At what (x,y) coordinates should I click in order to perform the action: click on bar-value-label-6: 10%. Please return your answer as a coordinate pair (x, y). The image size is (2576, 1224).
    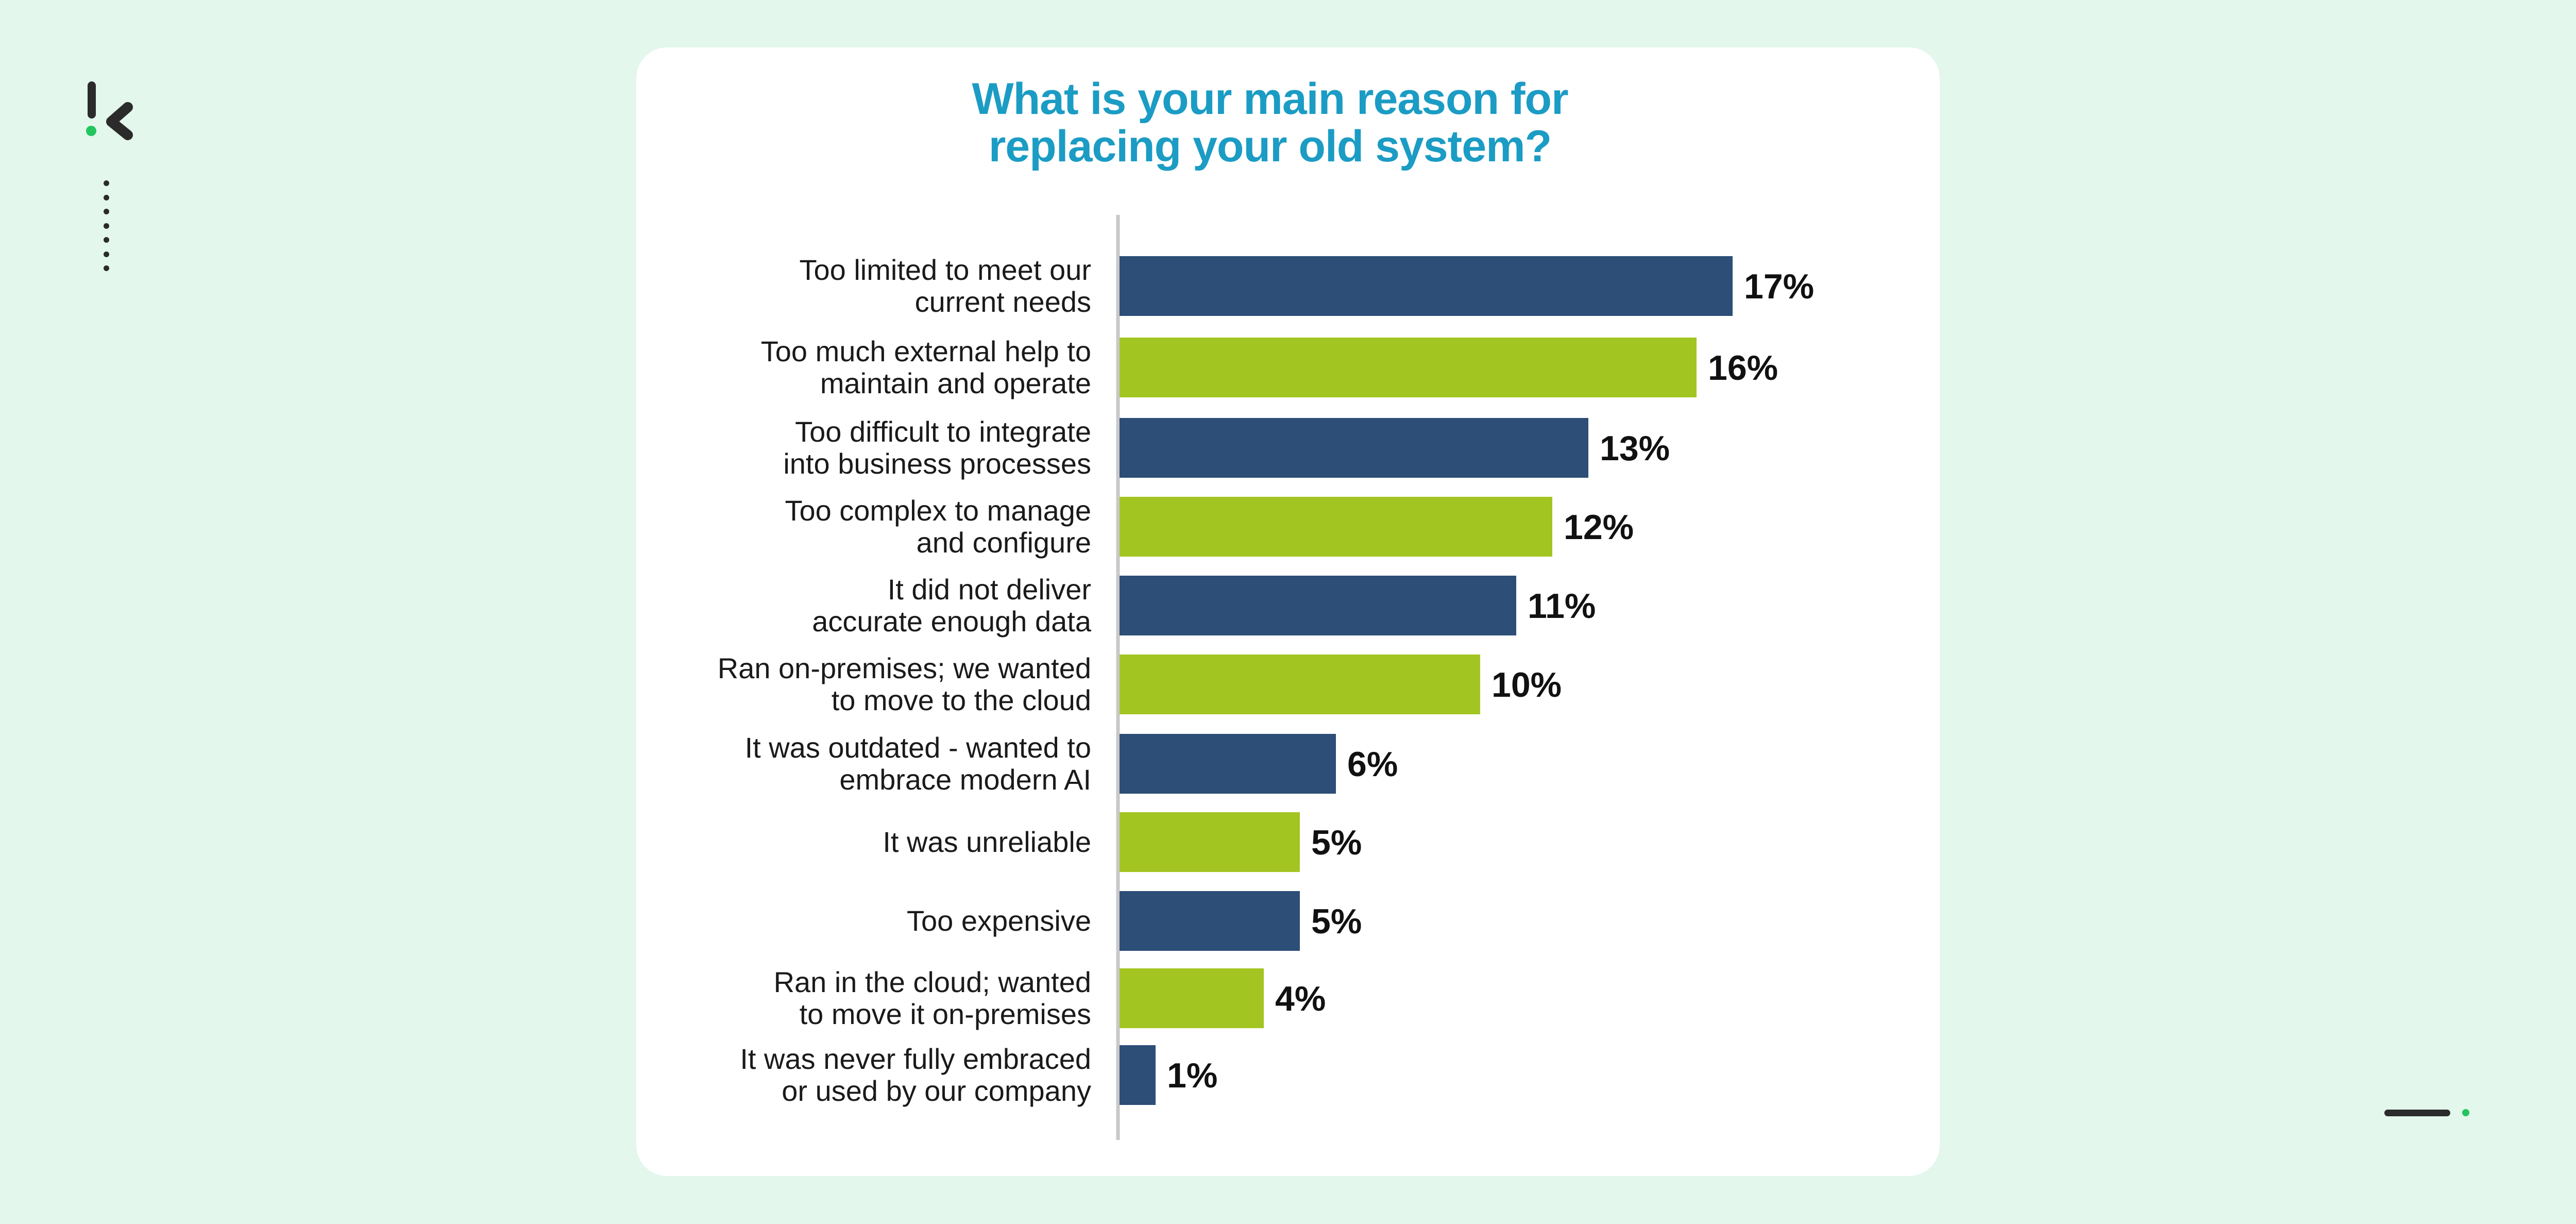
    Looking at the image, I should click on (1527, 685).